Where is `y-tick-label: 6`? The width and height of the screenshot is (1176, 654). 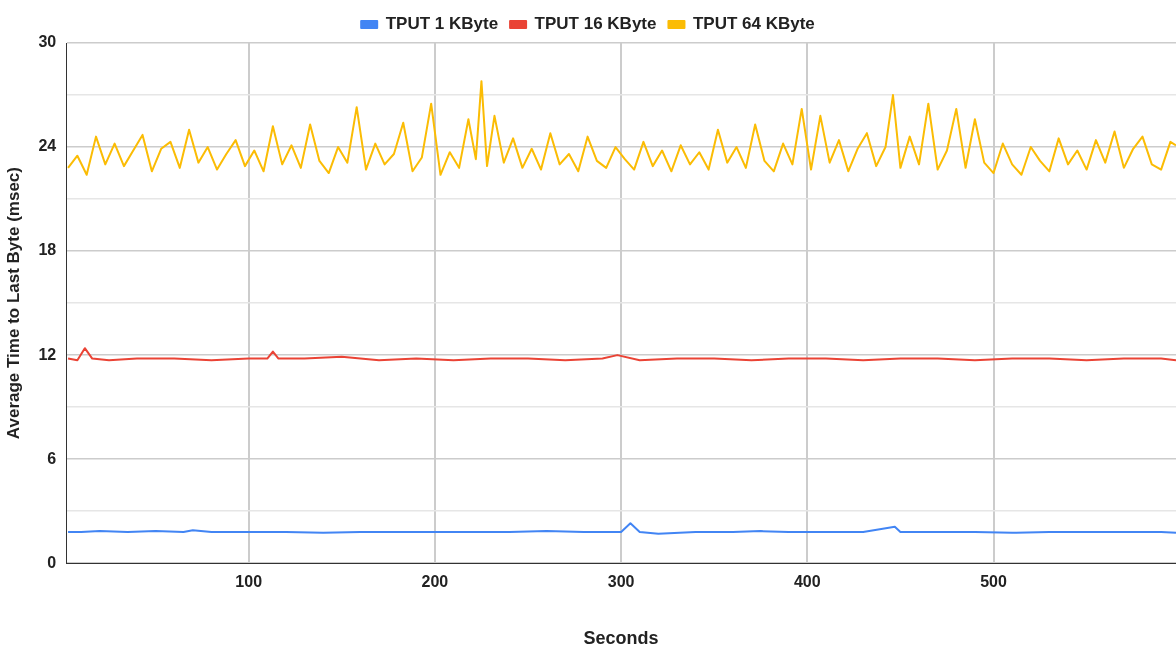
y-tick-label: 6 is located at coordinates (52, 458).